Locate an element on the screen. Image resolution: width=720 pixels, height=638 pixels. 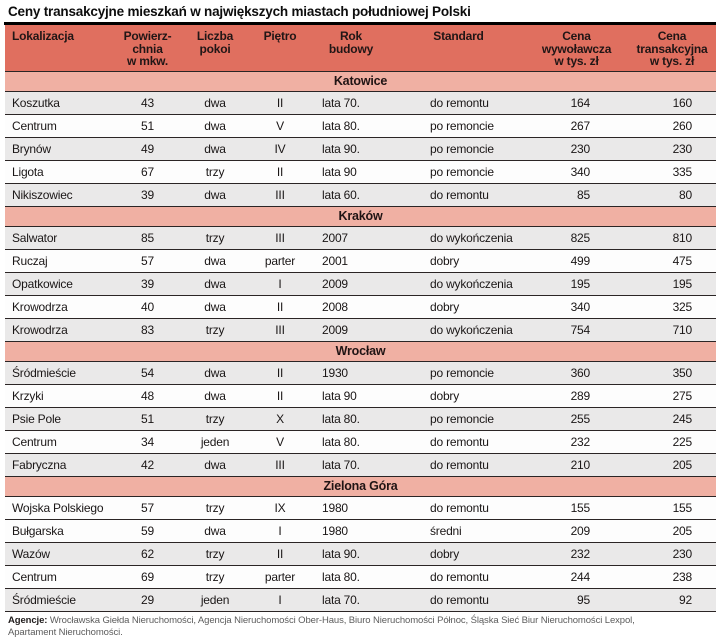
cell: 810 is located at coordinates (682, 238).